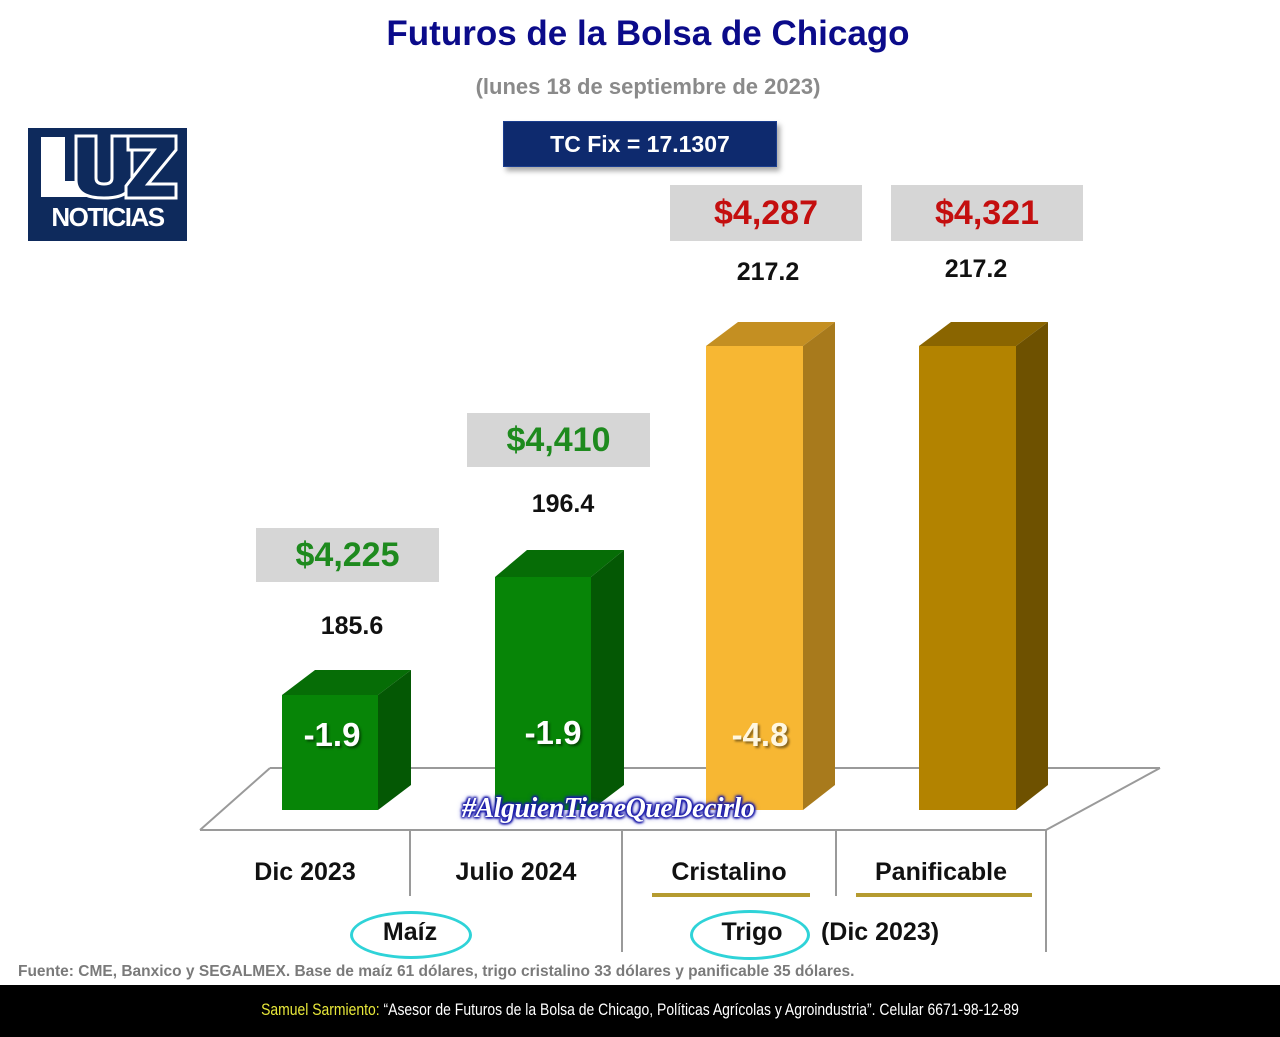 The image size is (1280, 1037). Describe the element at coordinates (320, 1009) in the screenshot. I see `footer-author-name: Samuel Sarmiento:` at that location.